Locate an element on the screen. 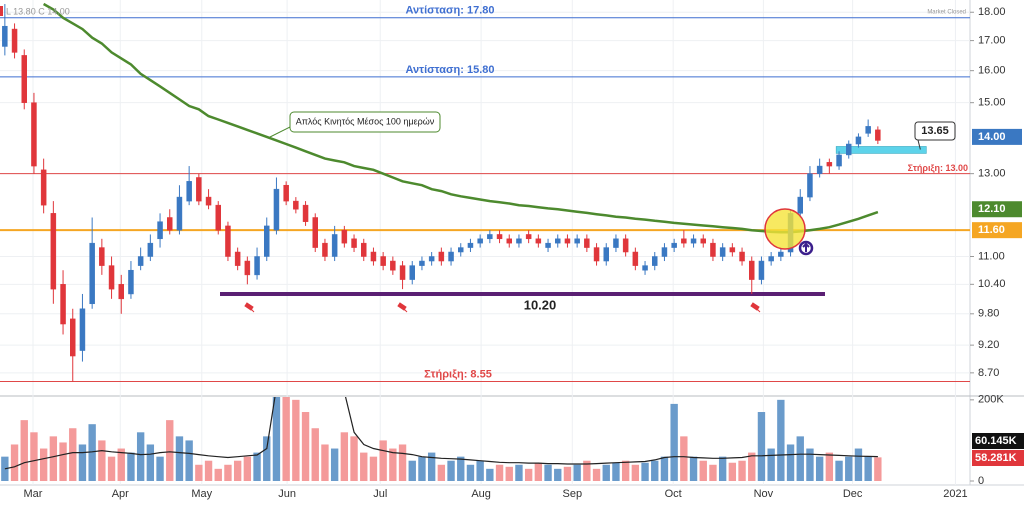 The width and height of the screenshot is (1024, 505). pin-icon is located at coordinates (755, 307).